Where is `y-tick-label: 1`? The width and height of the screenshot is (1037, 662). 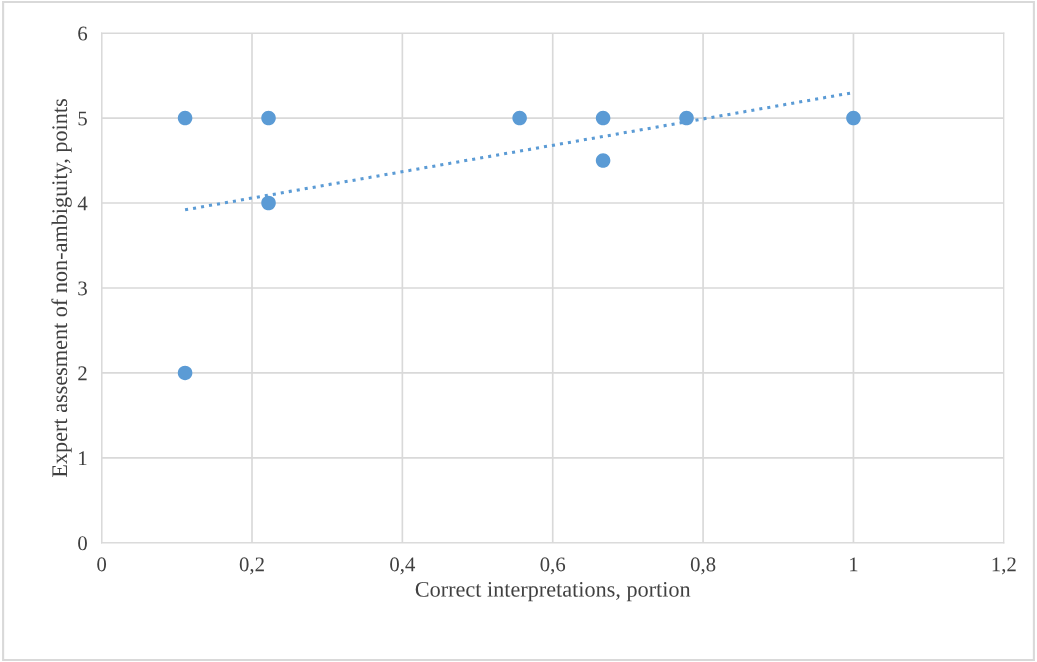
y-tick-label: 1 is located at coordinates (83, 458).